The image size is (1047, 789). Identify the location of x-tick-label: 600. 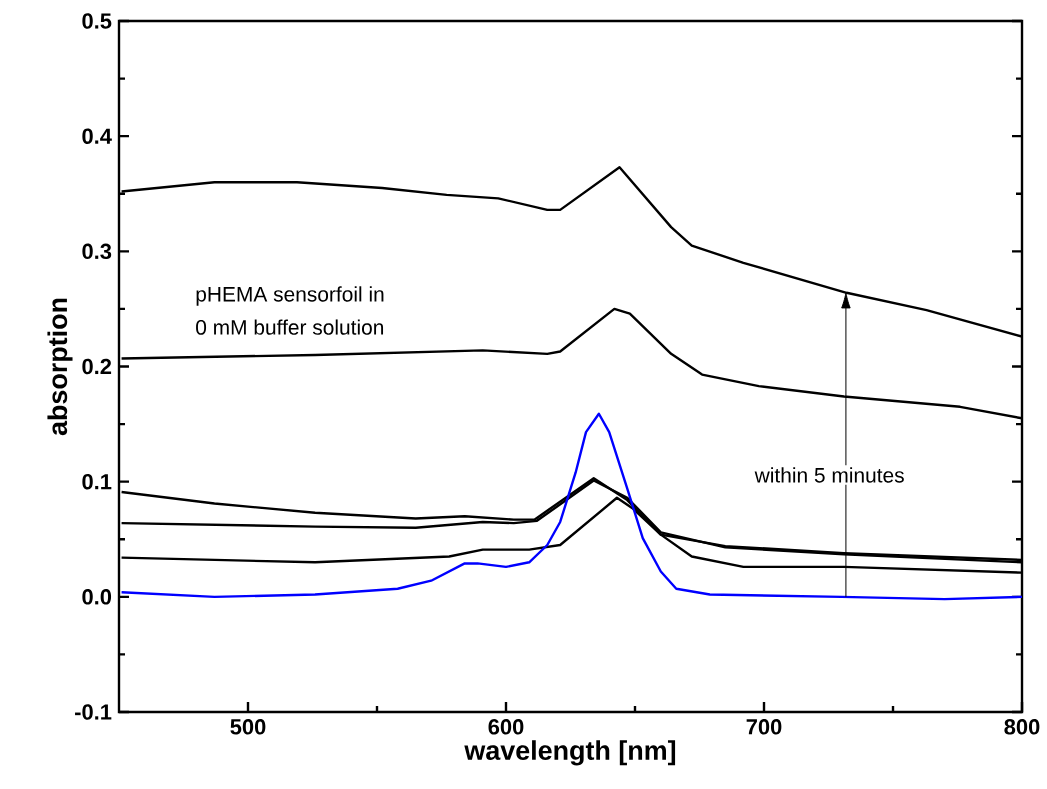
(506, 727).